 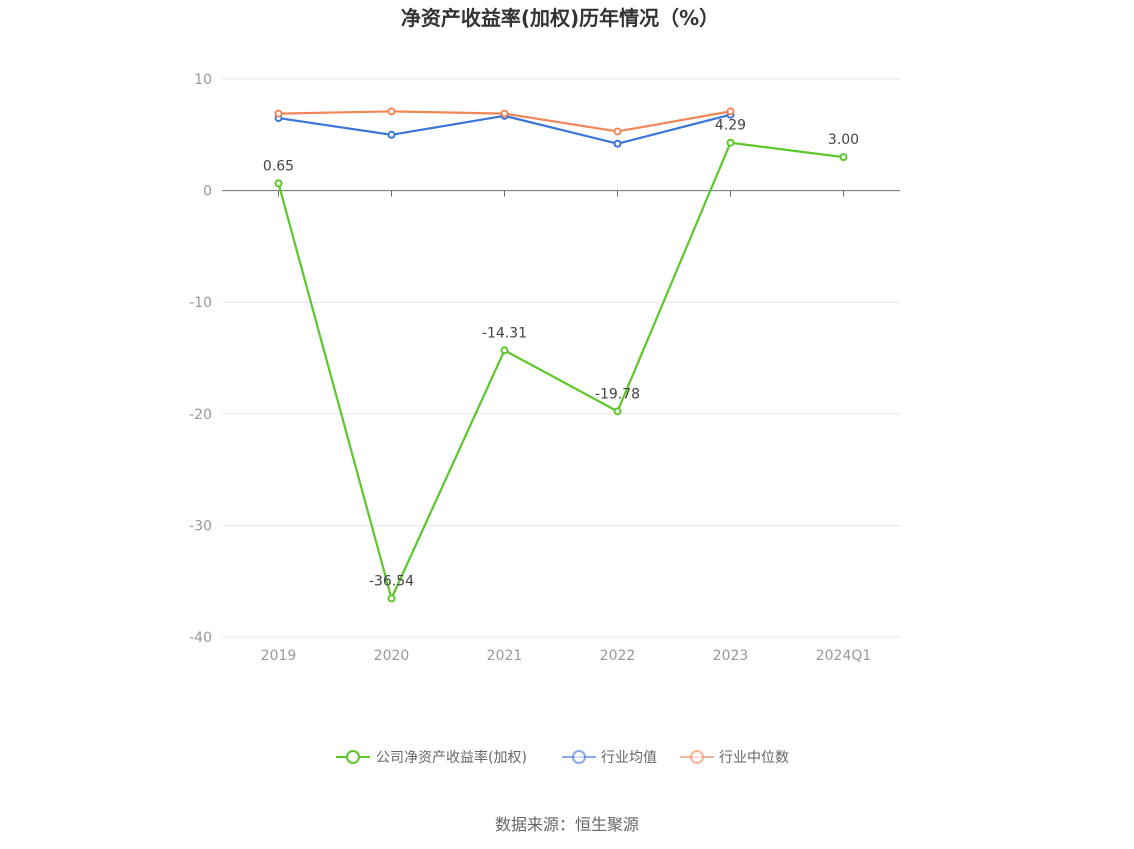 I want to click on legend-label: 公司净资产收益率(加权), so click(x=451, y=757).